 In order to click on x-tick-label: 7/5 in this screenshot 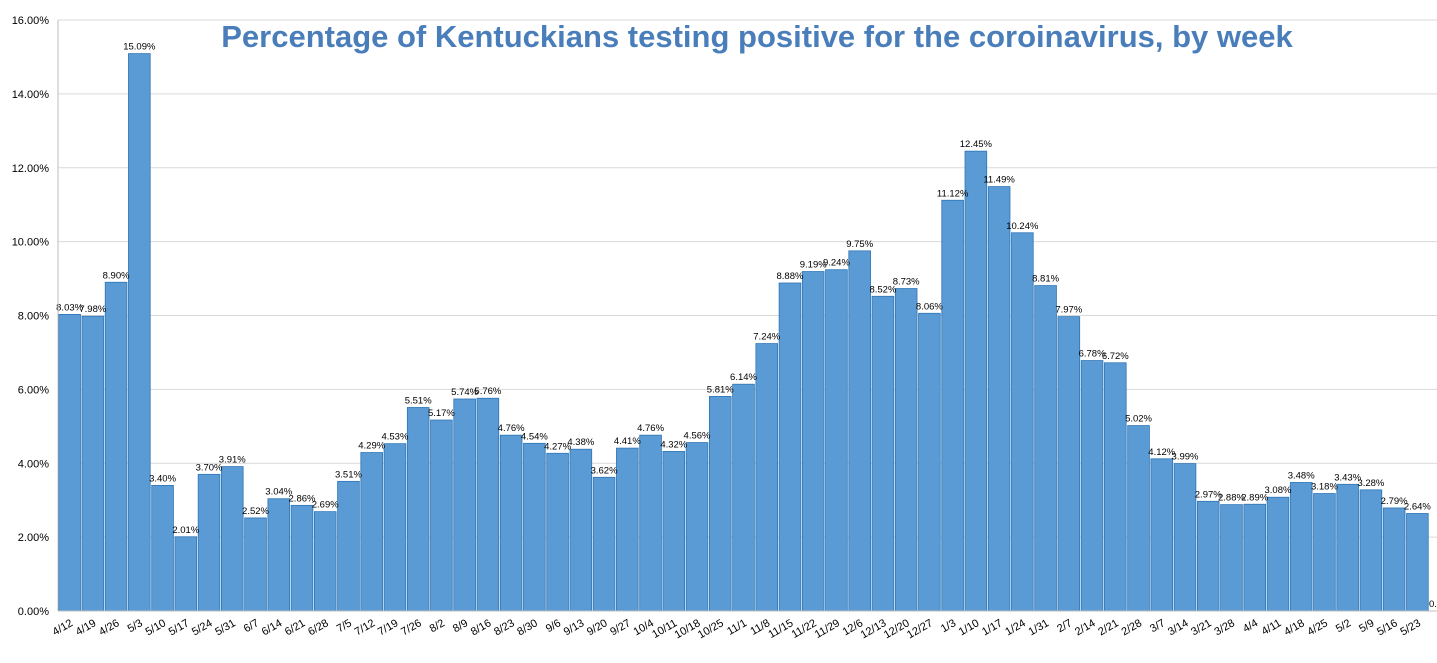, I will do `click(344, 626)`.